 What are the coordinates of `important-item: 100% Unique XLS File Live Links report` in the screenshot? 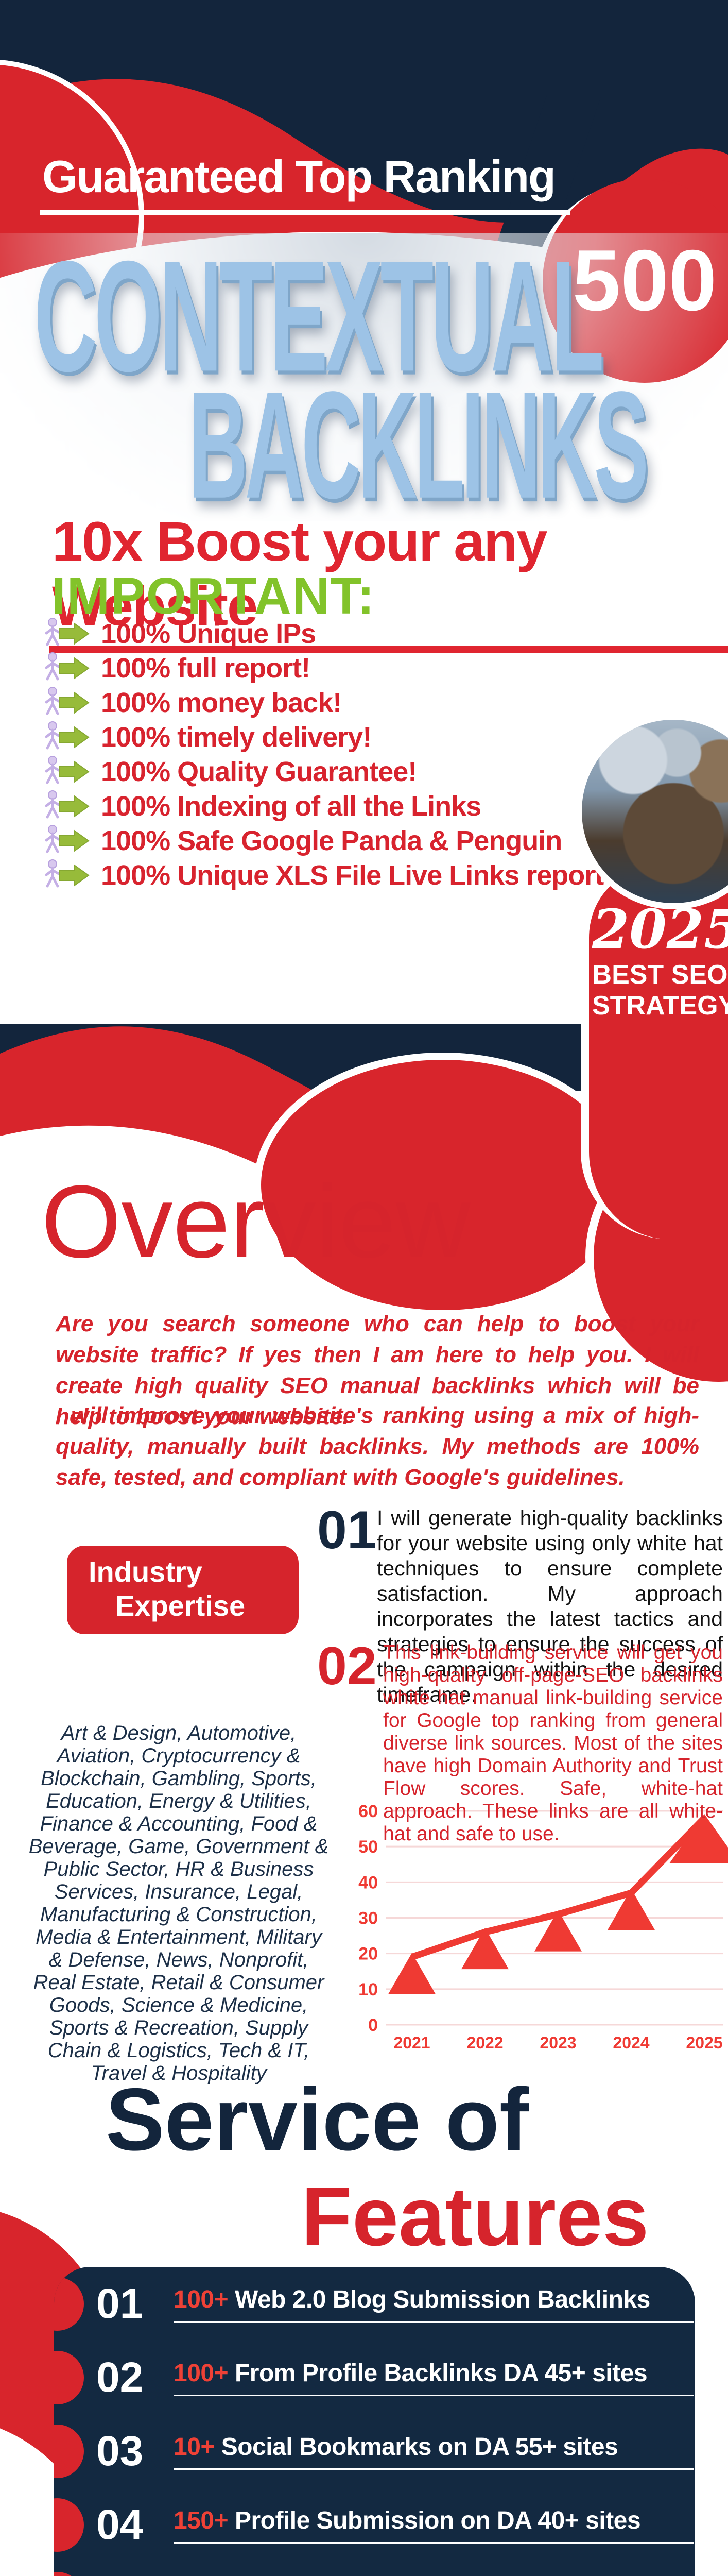 It's located at (327, 875).